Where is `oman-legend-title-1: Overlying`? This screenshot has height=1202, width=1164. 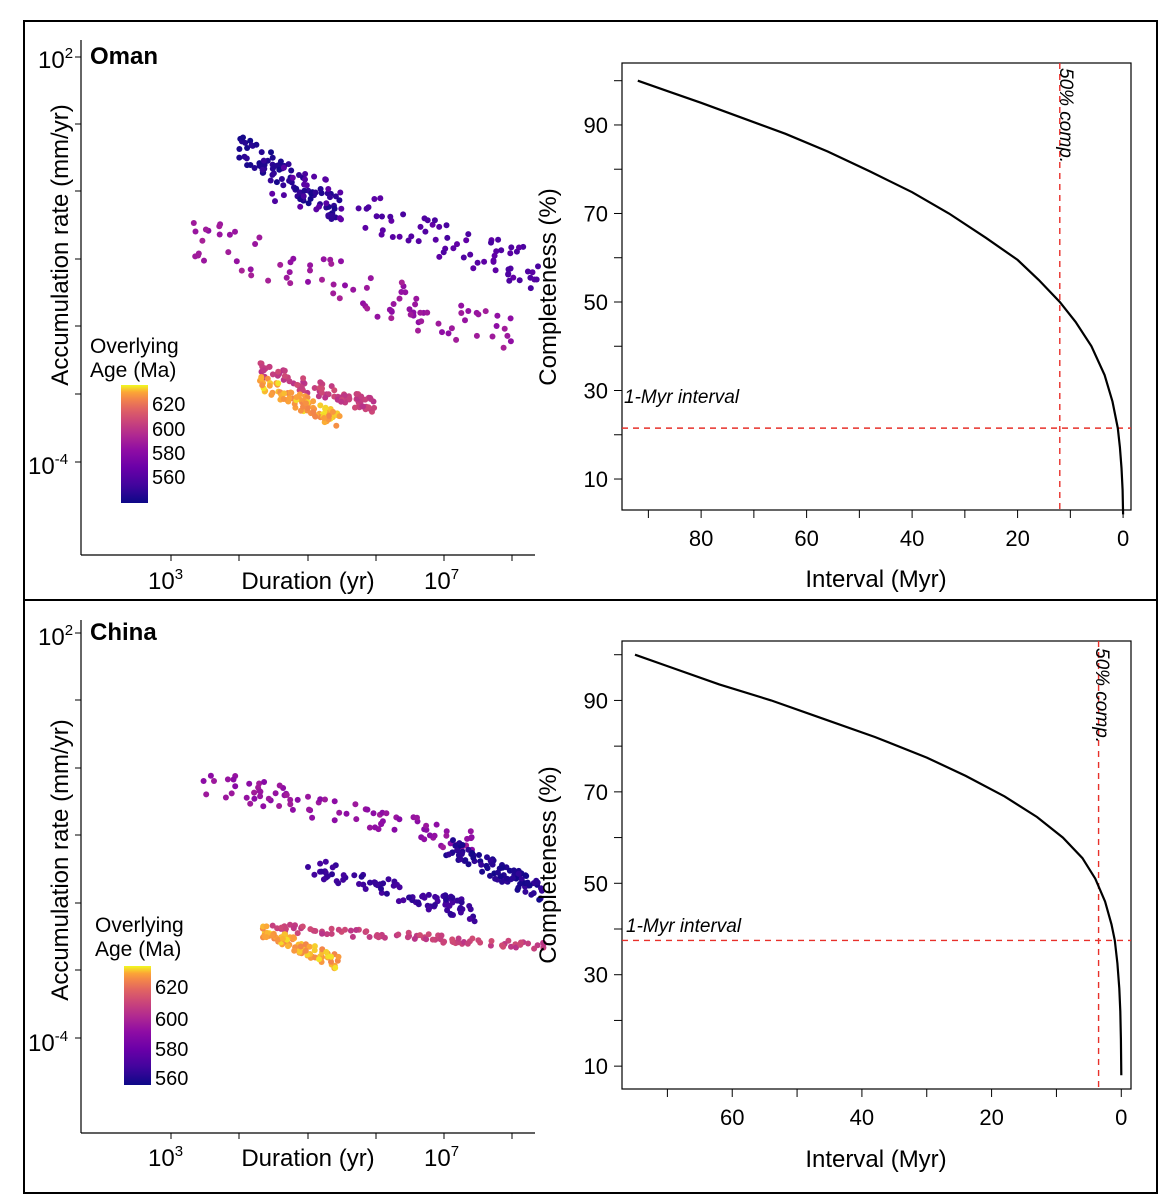 oman-legend-title-1: Overlying is located at coordinates (134, 346).